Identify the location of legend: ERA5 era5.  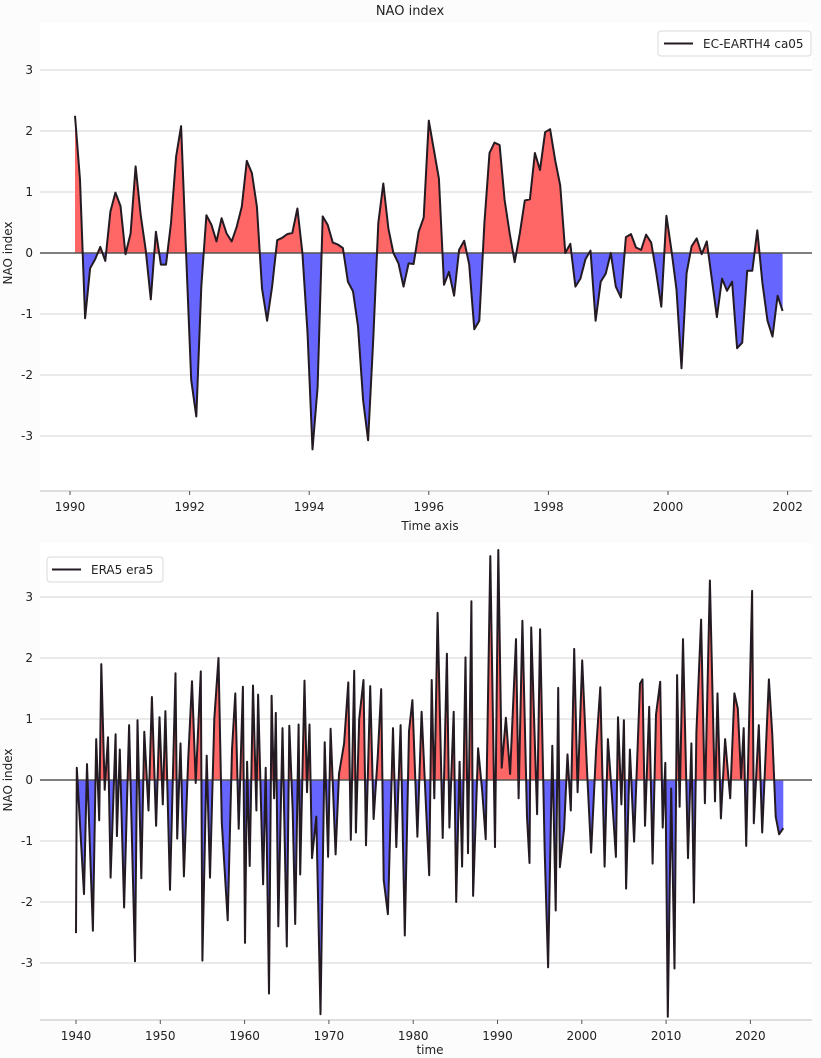
(105, 569).